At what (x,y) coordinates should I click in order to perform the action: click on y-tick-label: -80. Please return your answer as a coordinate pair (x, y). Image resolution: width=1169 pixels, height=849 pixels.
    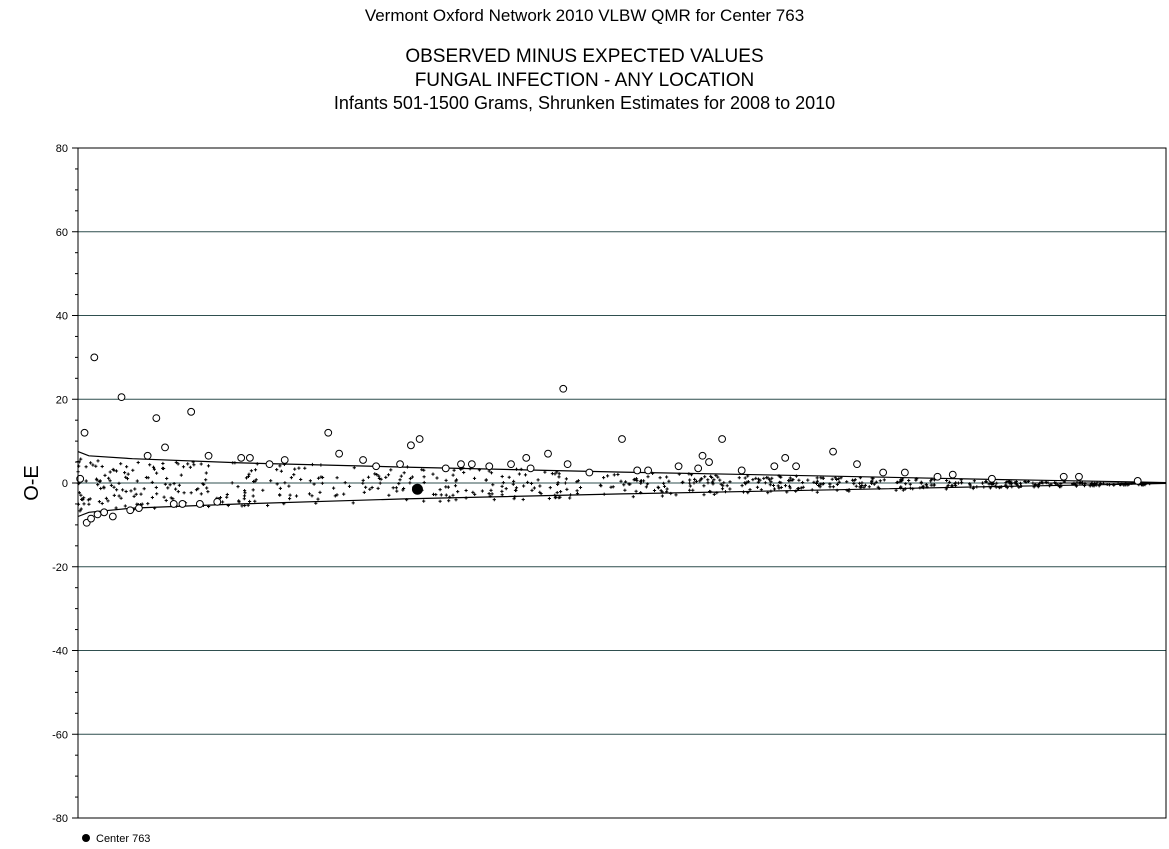
    Looking at the image, I should click on (60, 819).